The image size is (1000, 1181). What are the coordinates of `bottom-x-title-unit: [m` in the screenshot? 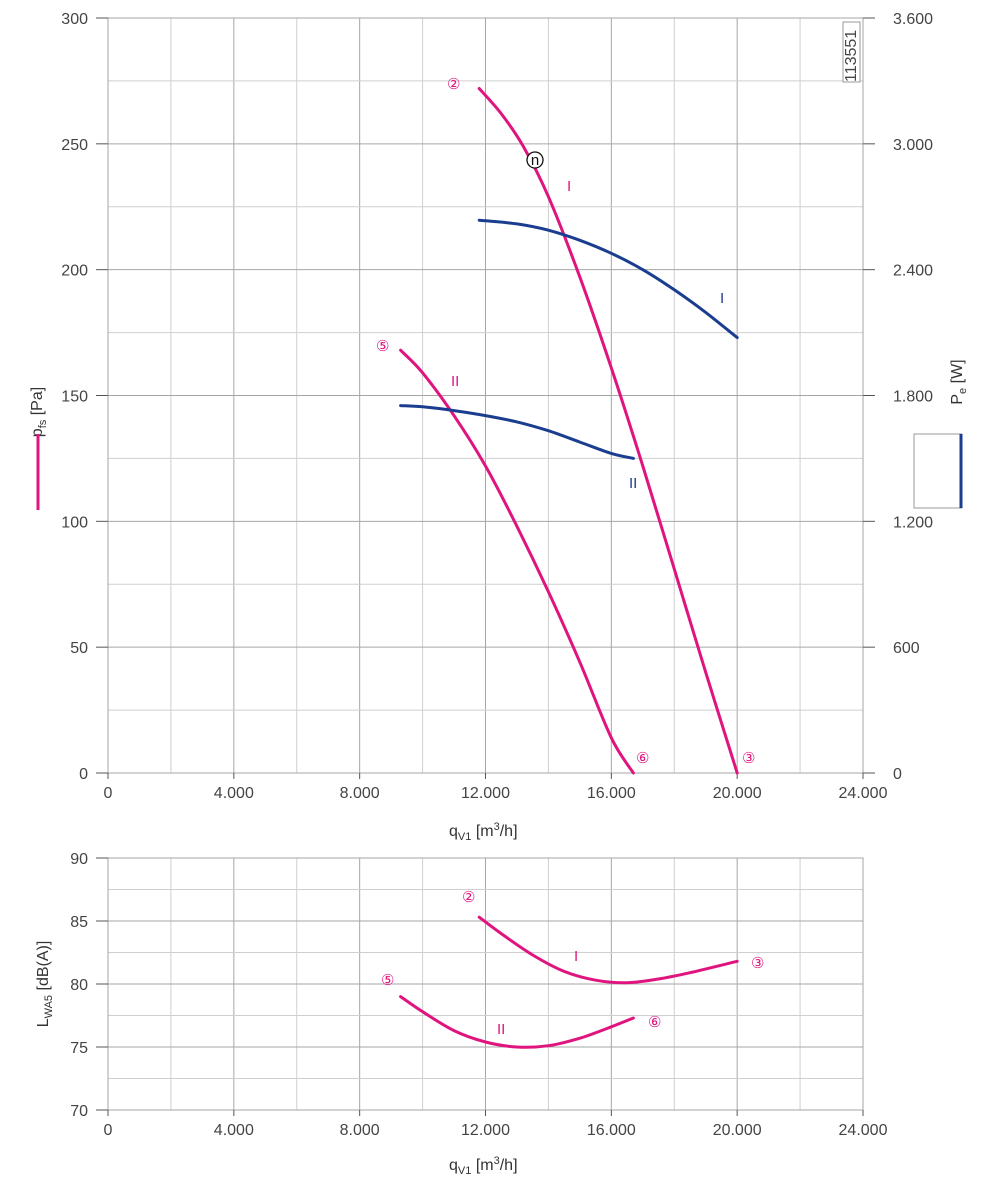 It's located at (482, 1165).